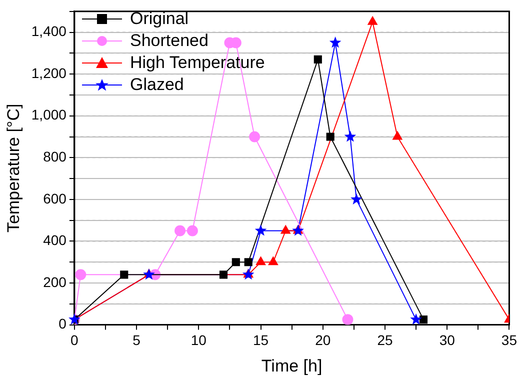  I want to click on y-tick-label: 1,000, so click(49, 114).